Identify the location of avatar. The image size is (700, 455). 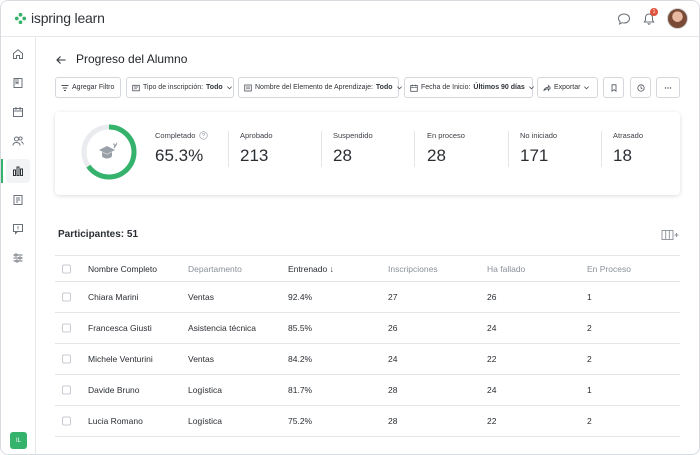
(677, 18).